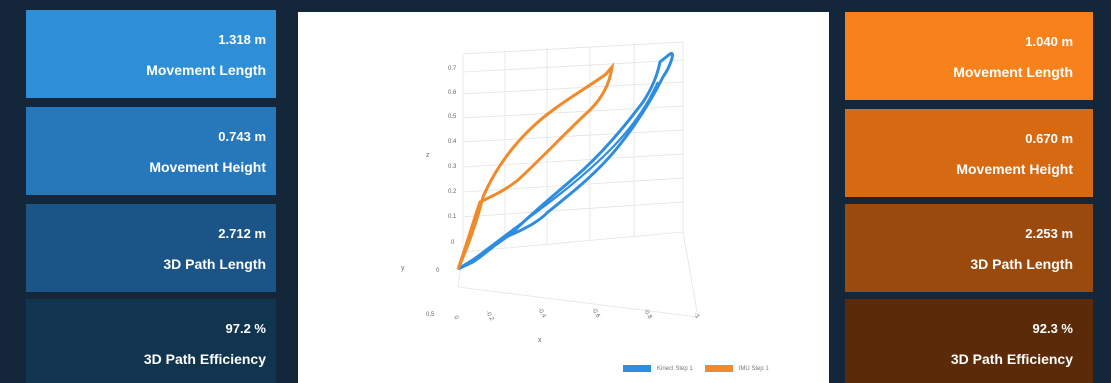 This screenshot has height=383, width=1111. What do you see at coordinates (403, 268) in the screenshot?
I see `y-axis-label: y` at bounding box center [403, 268].